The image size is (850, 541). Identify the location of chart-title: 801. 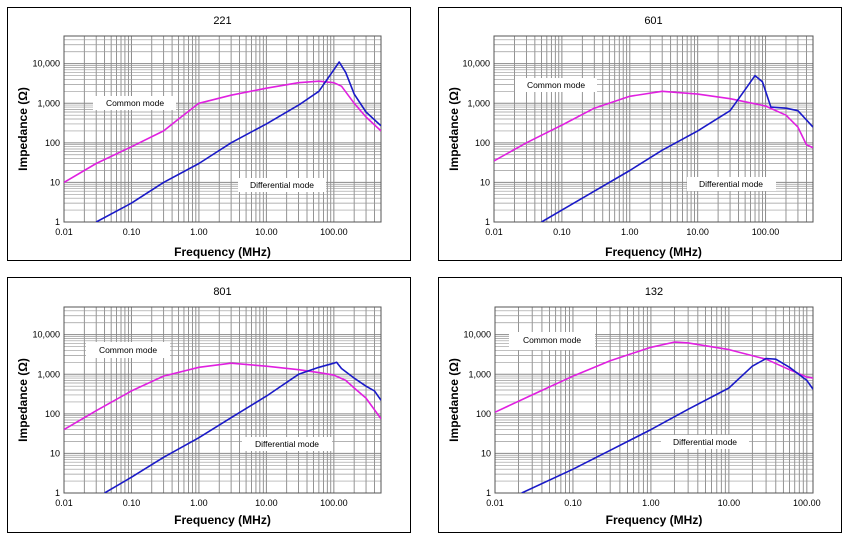
(222, 292).